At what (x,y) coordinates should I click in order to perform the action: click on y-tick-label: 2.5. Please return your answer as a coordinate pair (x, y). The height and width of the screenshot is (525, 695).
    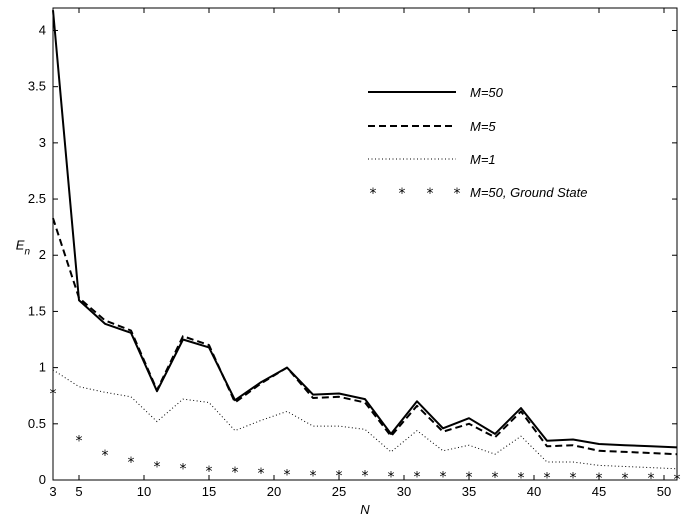
    Looking at the image, I should click on (37, 198).